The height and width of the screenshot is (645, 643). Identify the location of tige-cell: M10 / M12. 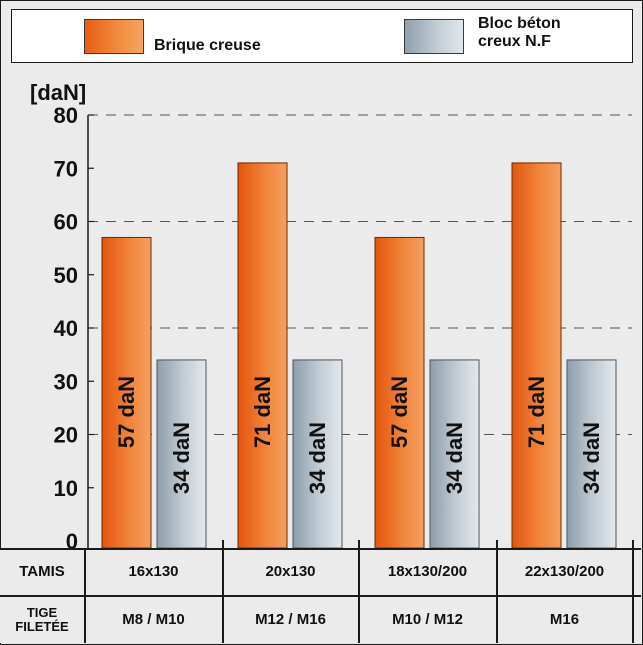
(427, 619).